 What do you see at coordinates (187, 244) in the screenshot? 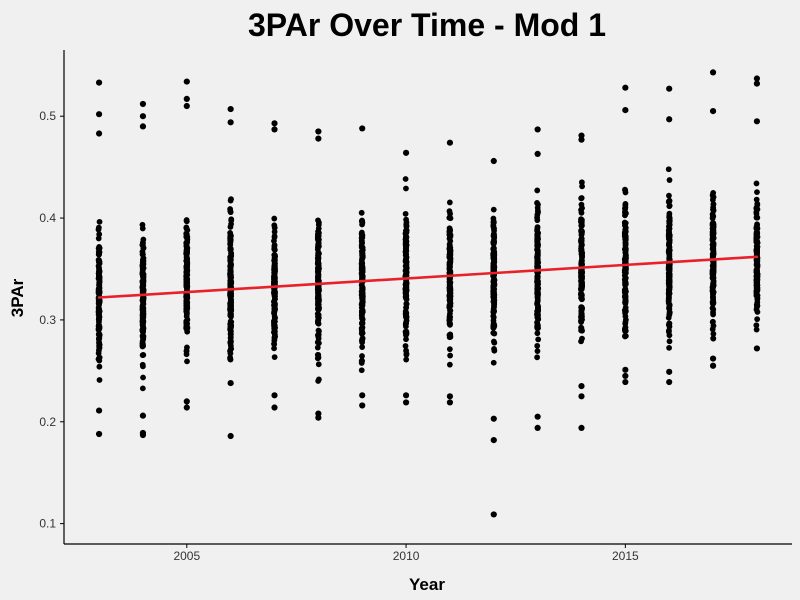
I see `year-column-2005` at bounding box center [187, 244].